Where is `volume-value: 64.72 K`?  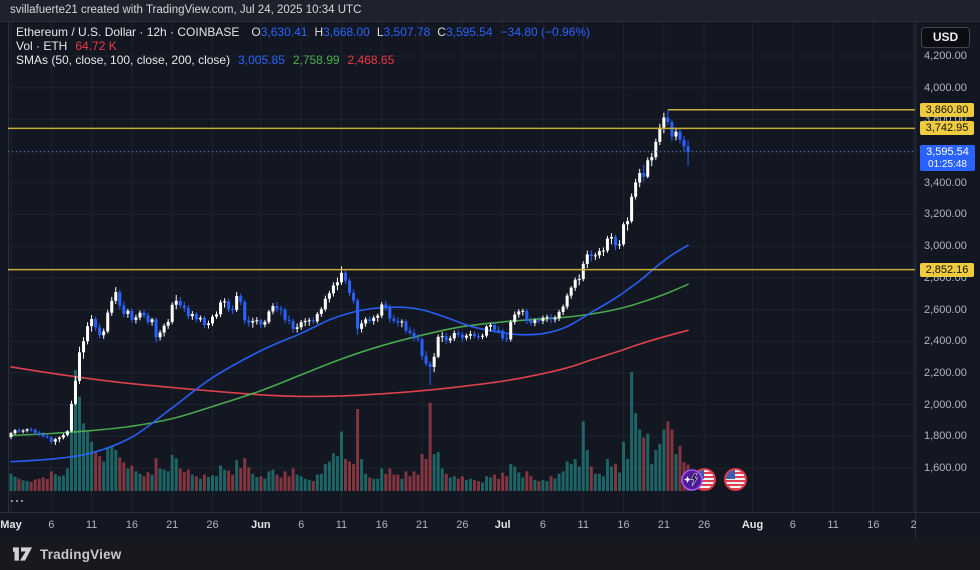 volume-value: 64.72 K is located at coordinates (96, 46).